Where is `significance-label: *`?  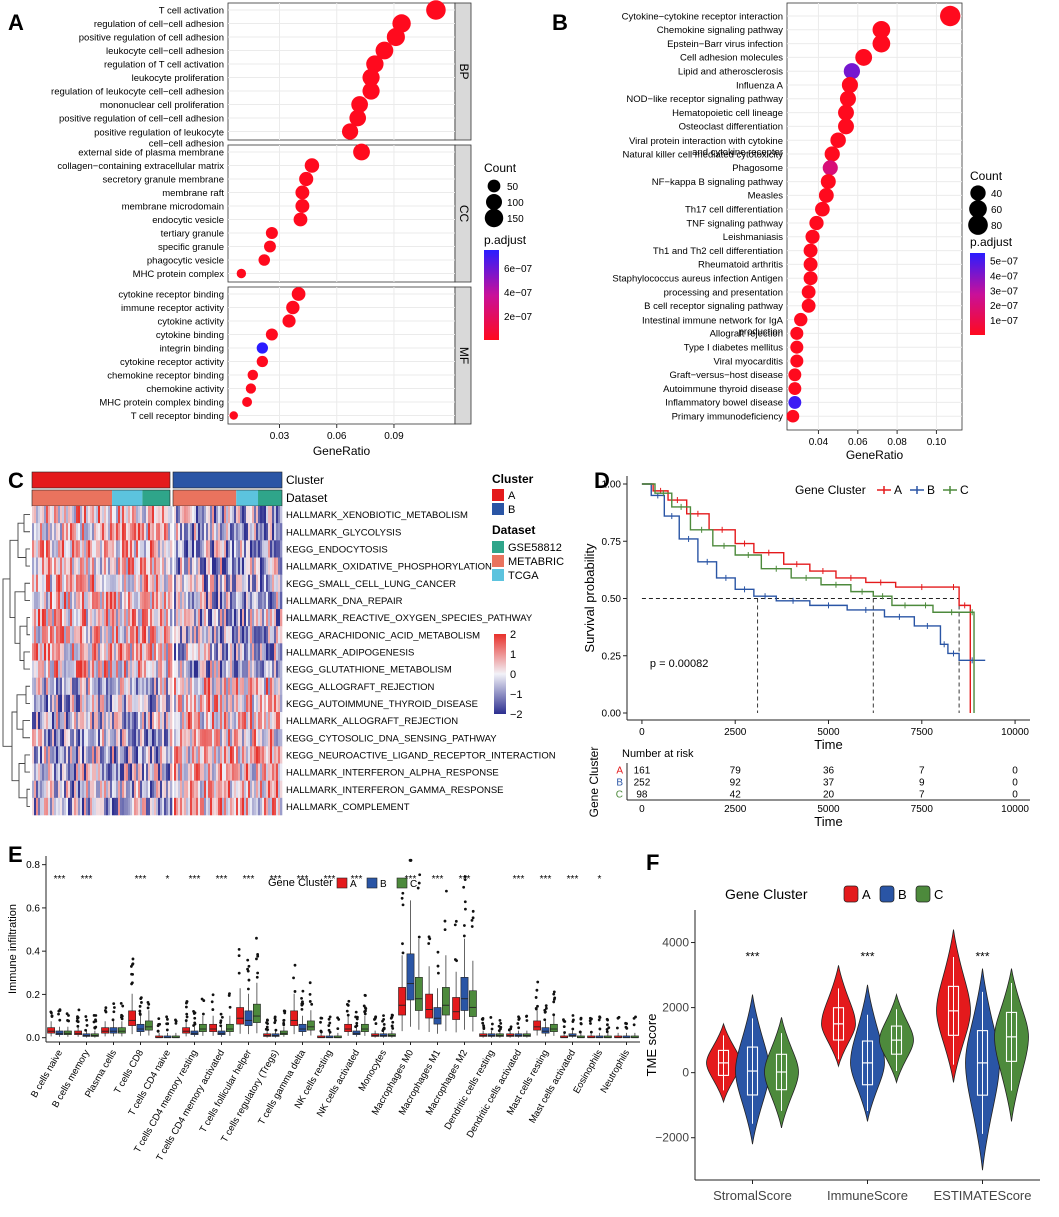
significance-label: * is located at coordinates (600, 879).